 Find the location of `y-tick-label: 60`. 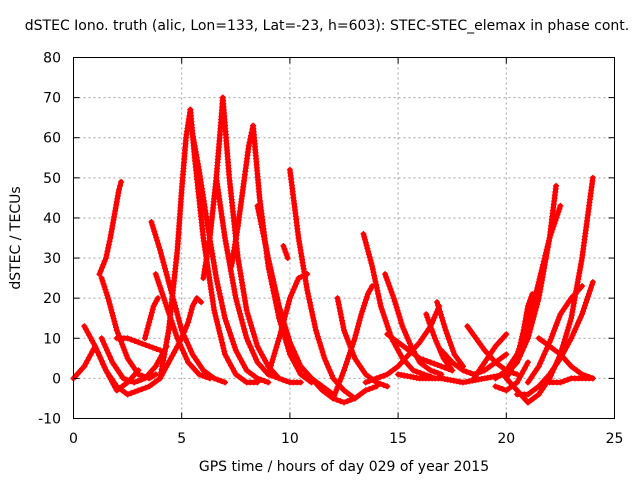

y-tick-label: 60 is located at coordinates (52, 139).